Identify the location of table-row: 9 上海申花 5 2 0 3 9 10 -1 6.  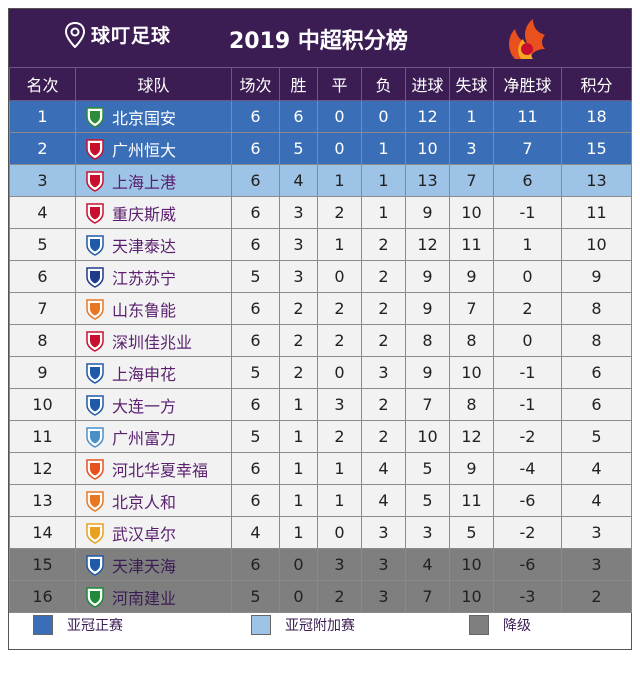
(320, 372).